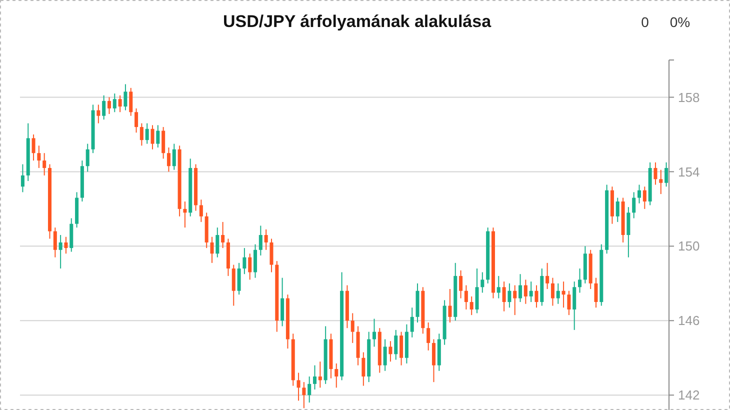  What do you see at coordinates (689, 395) in the screenshot?
I see `y-tick-label: 142` at bounding box center [689, 395].